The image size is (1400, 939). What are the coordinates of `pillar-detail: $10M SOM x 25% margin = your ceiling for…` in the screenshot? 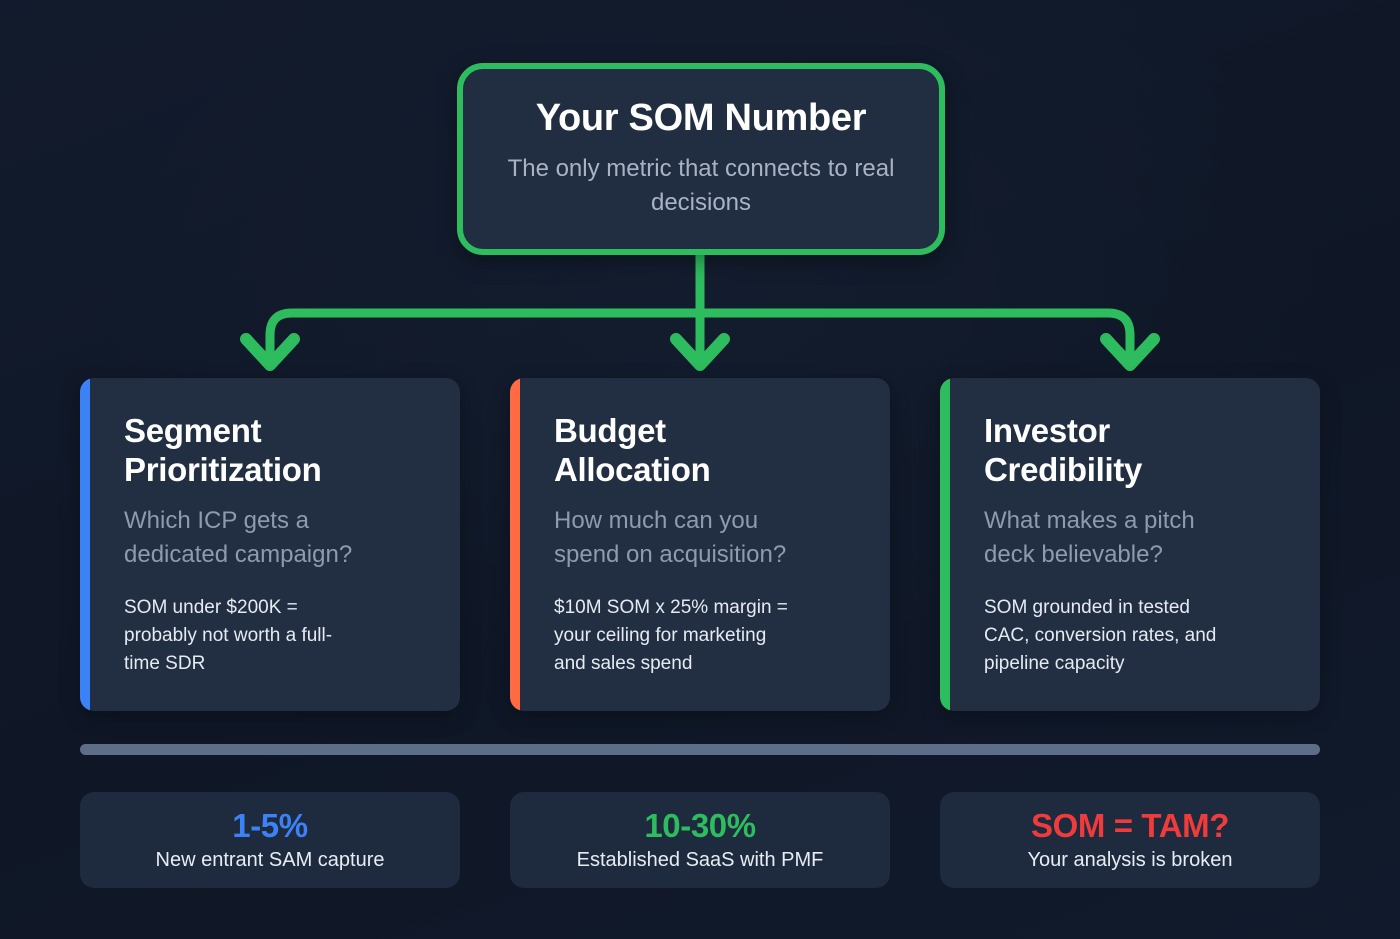 It's located at (671, 636).